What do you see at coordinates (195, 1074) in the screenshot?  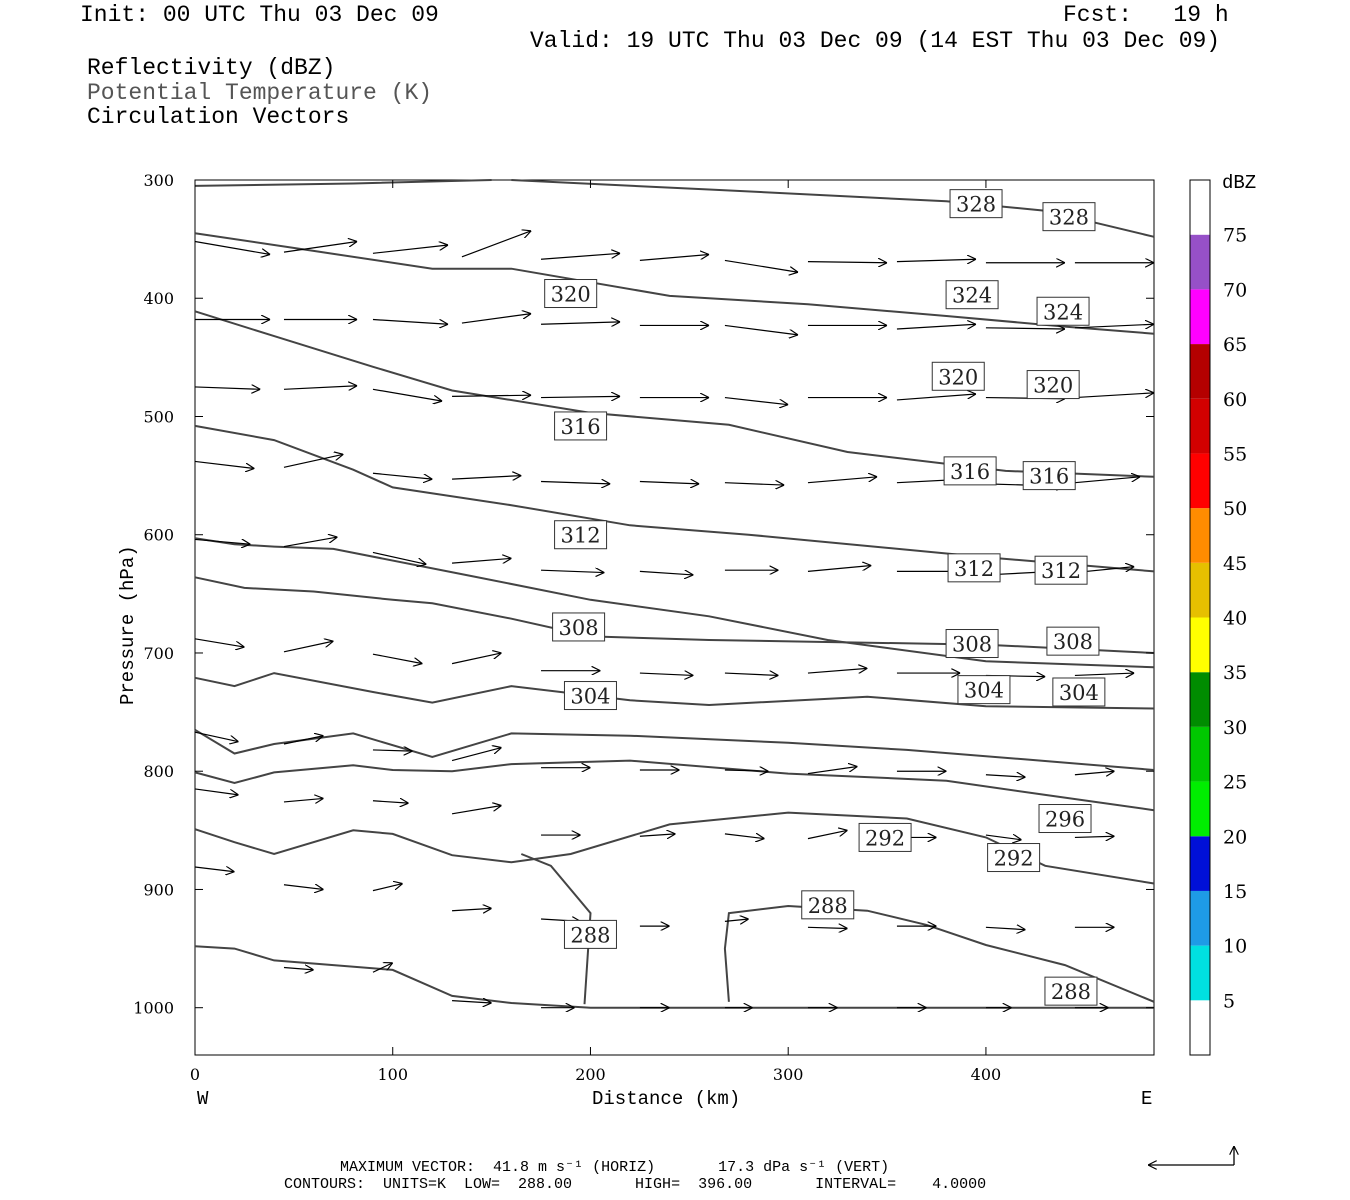 I see `x-tick-label-0: 0` at bounding box center [195, 1074].